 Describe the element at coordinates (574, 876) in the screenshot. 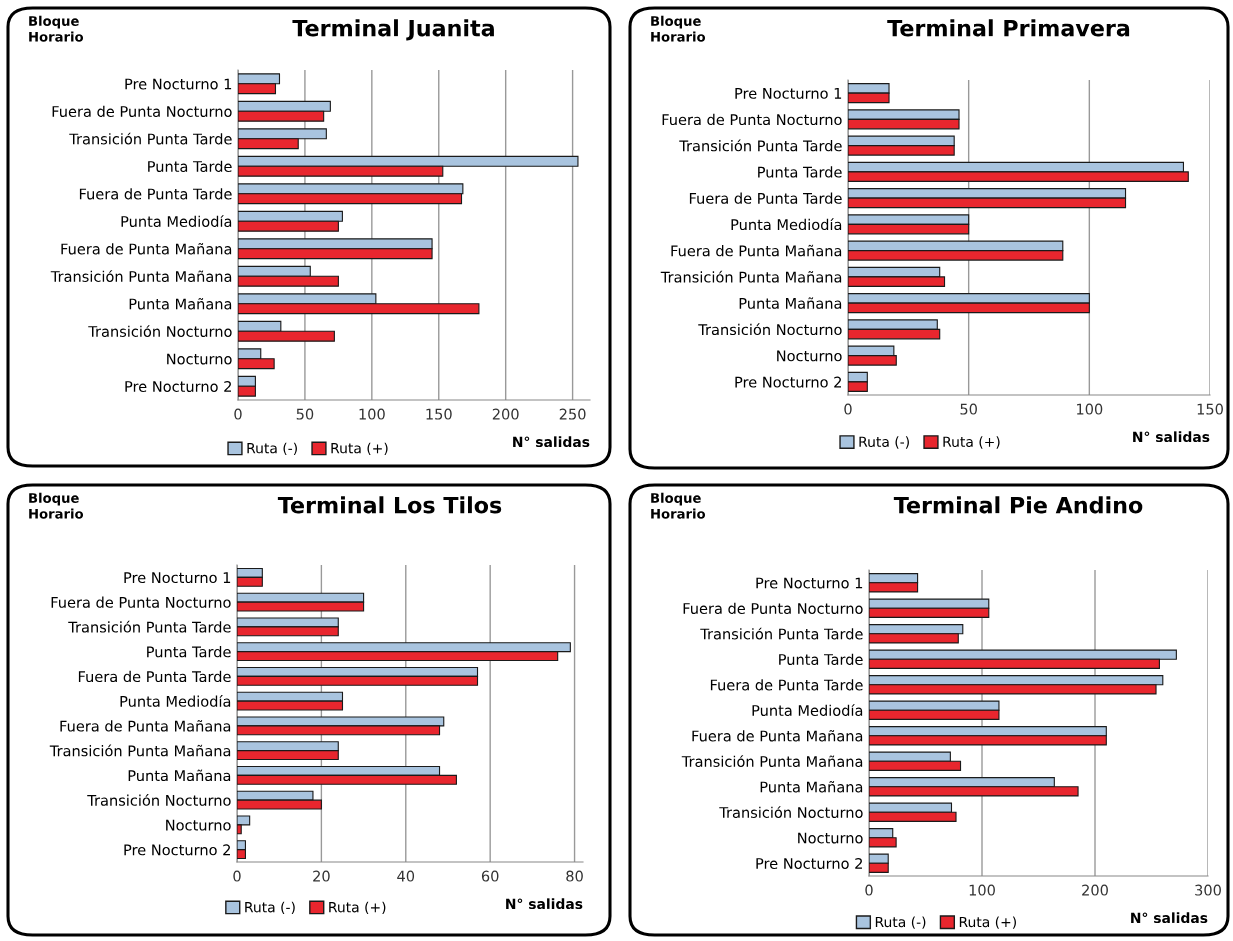

I see `x-tick-label: 80` at that location.